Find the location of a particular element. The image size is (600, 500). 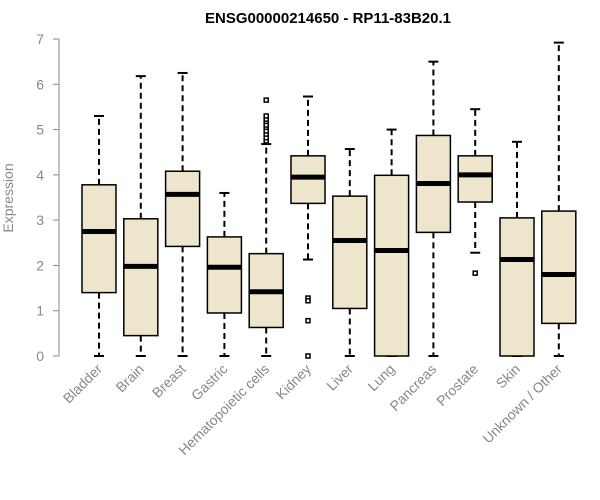

x-tick-label: Breast is located at coordinates (169, 381).